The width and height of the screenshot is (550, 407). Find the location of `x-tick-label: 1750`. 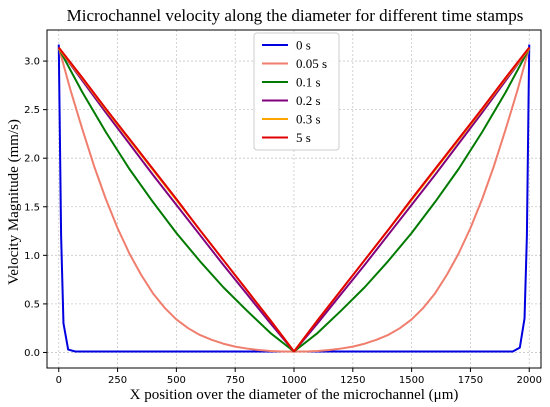

x-tick-label: 1750 is located at coordinates (470, 380).